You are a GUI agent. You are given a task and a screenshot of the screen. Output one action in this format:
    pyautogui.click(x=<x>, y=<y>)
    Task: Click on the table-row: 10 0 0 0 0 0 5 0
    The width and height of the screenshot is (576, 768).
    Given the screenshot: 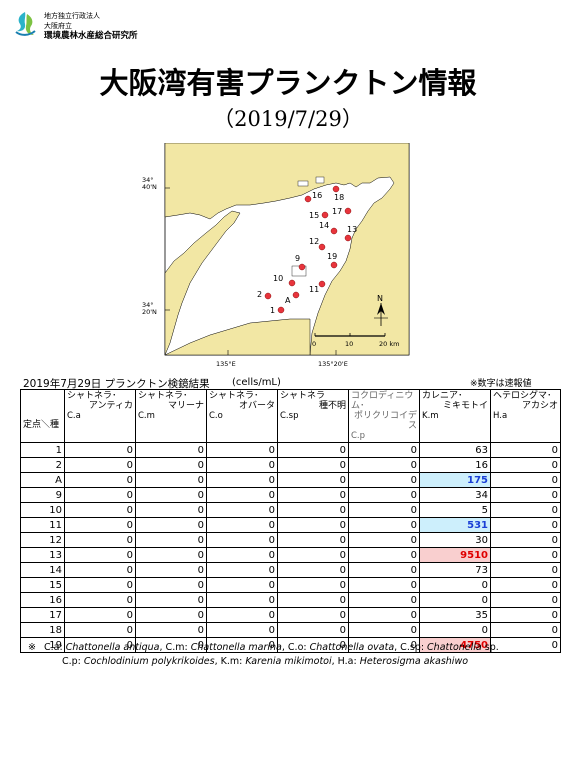 What is the action you would take?
    pyautogui.click(x=290, y=510)
    